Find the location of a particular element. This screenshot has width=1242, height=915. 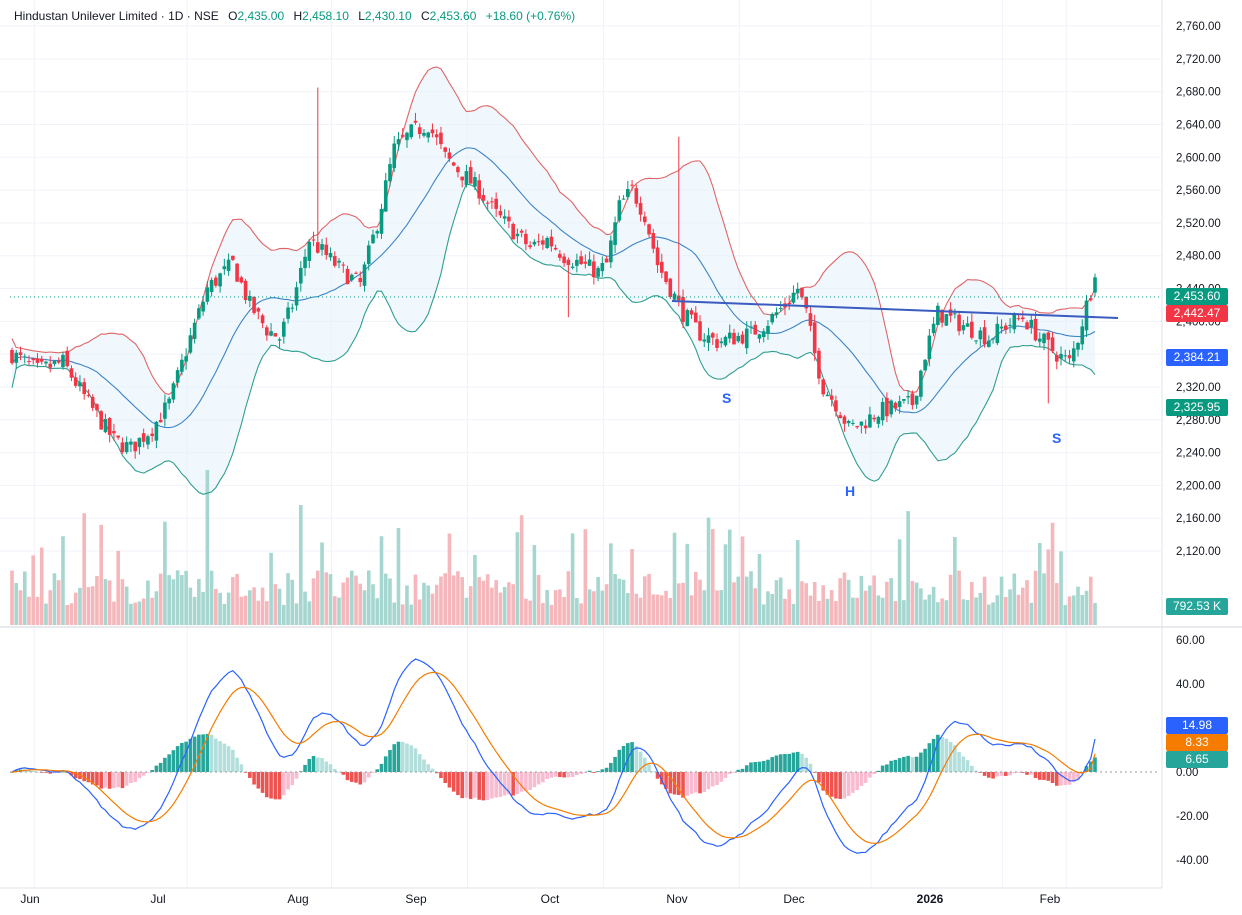

time-tick-label: Jul is located at coordinates (157, 899).